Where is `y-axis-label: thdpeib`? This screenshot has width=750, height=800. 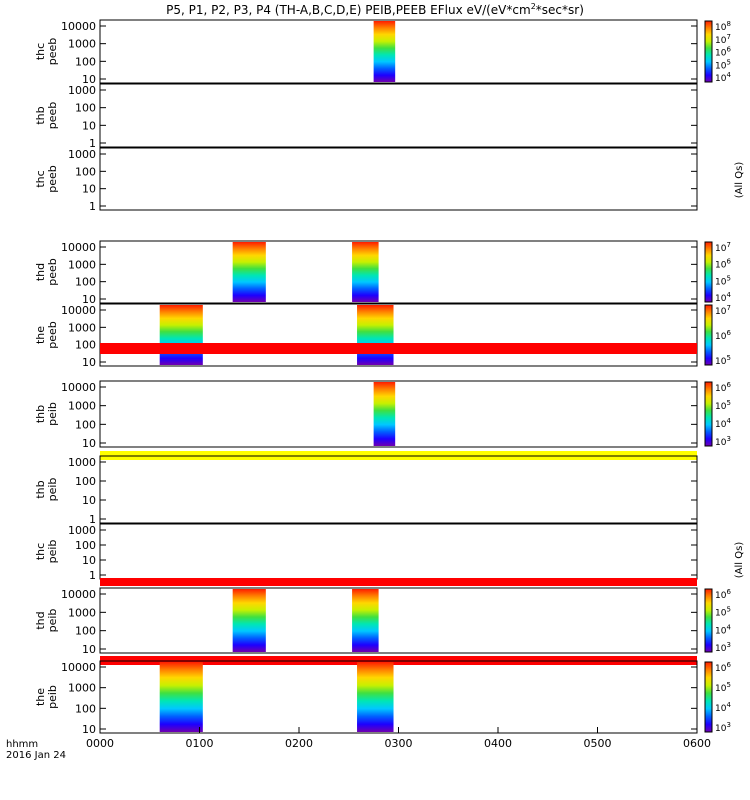
y-axis-label: thdpeib is located at coordinates (46, 621).